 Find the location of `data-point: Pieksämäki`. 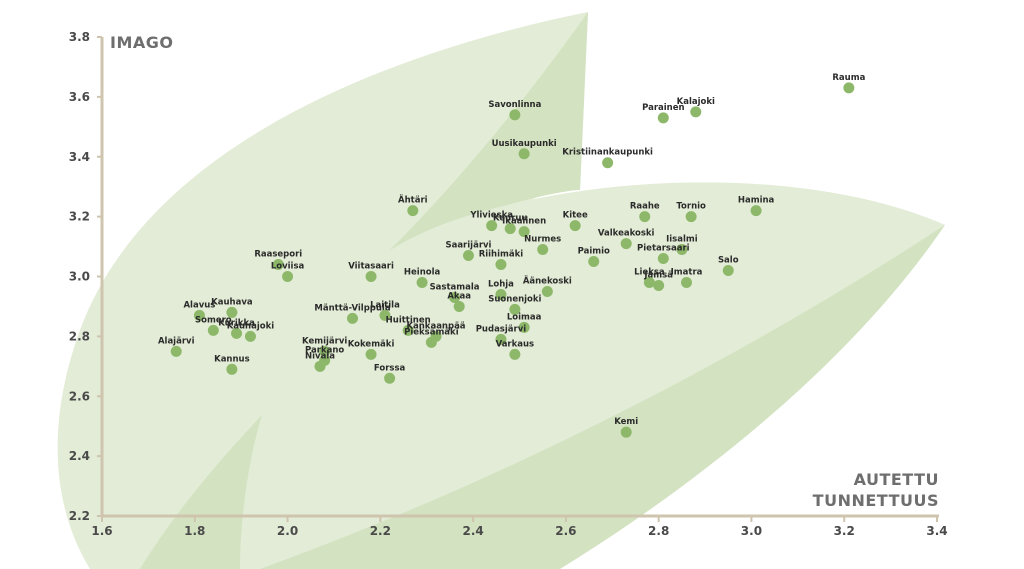

data-point: Pieksämäki is located at coordinates (431, 337).